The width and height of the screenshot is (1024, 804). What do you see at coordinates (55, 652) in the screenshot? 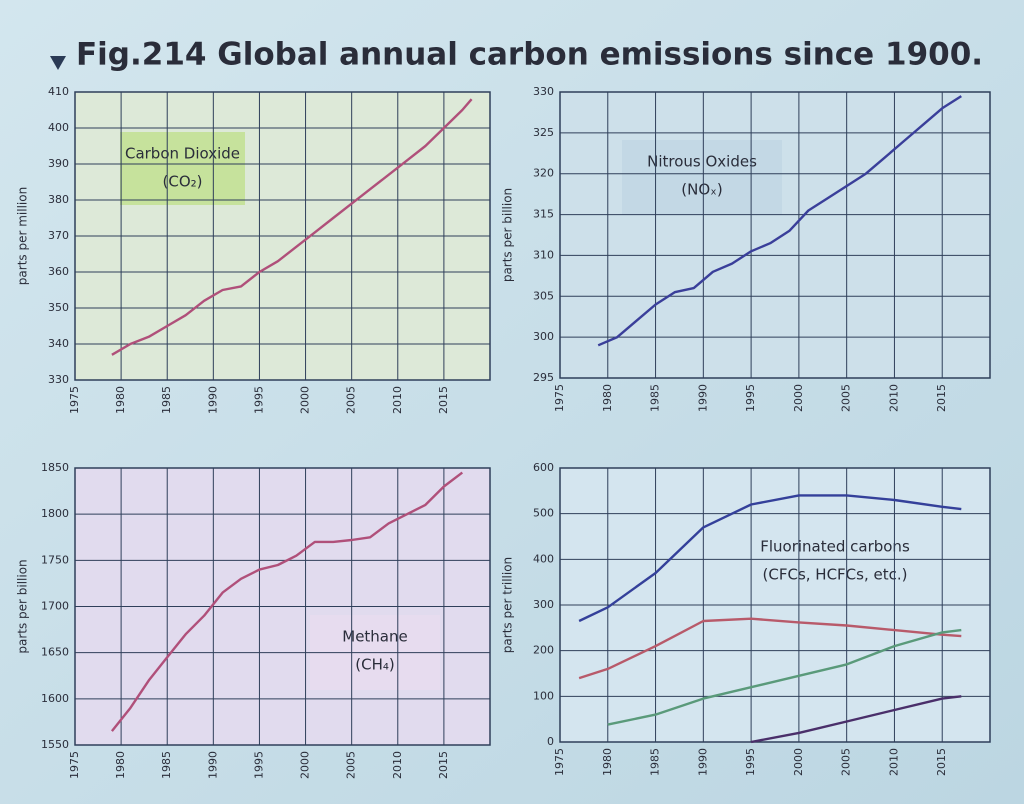
I see `y-tick-label: 1650` at bounding box center [55, 652].